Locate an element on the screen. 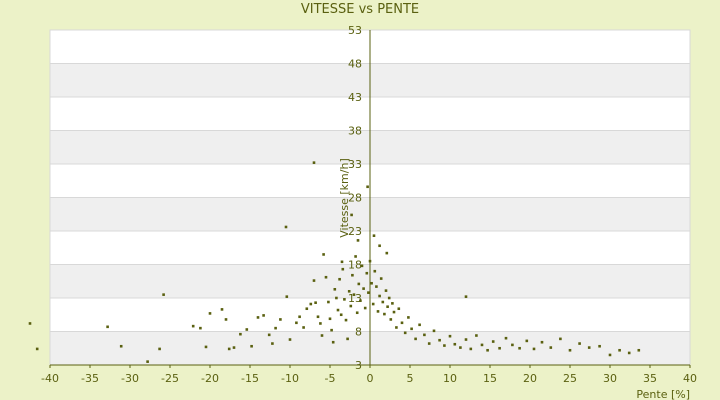 This screenshot has height=400, width=720. x-tick-label: -25 is located at coordinates (170, 378).